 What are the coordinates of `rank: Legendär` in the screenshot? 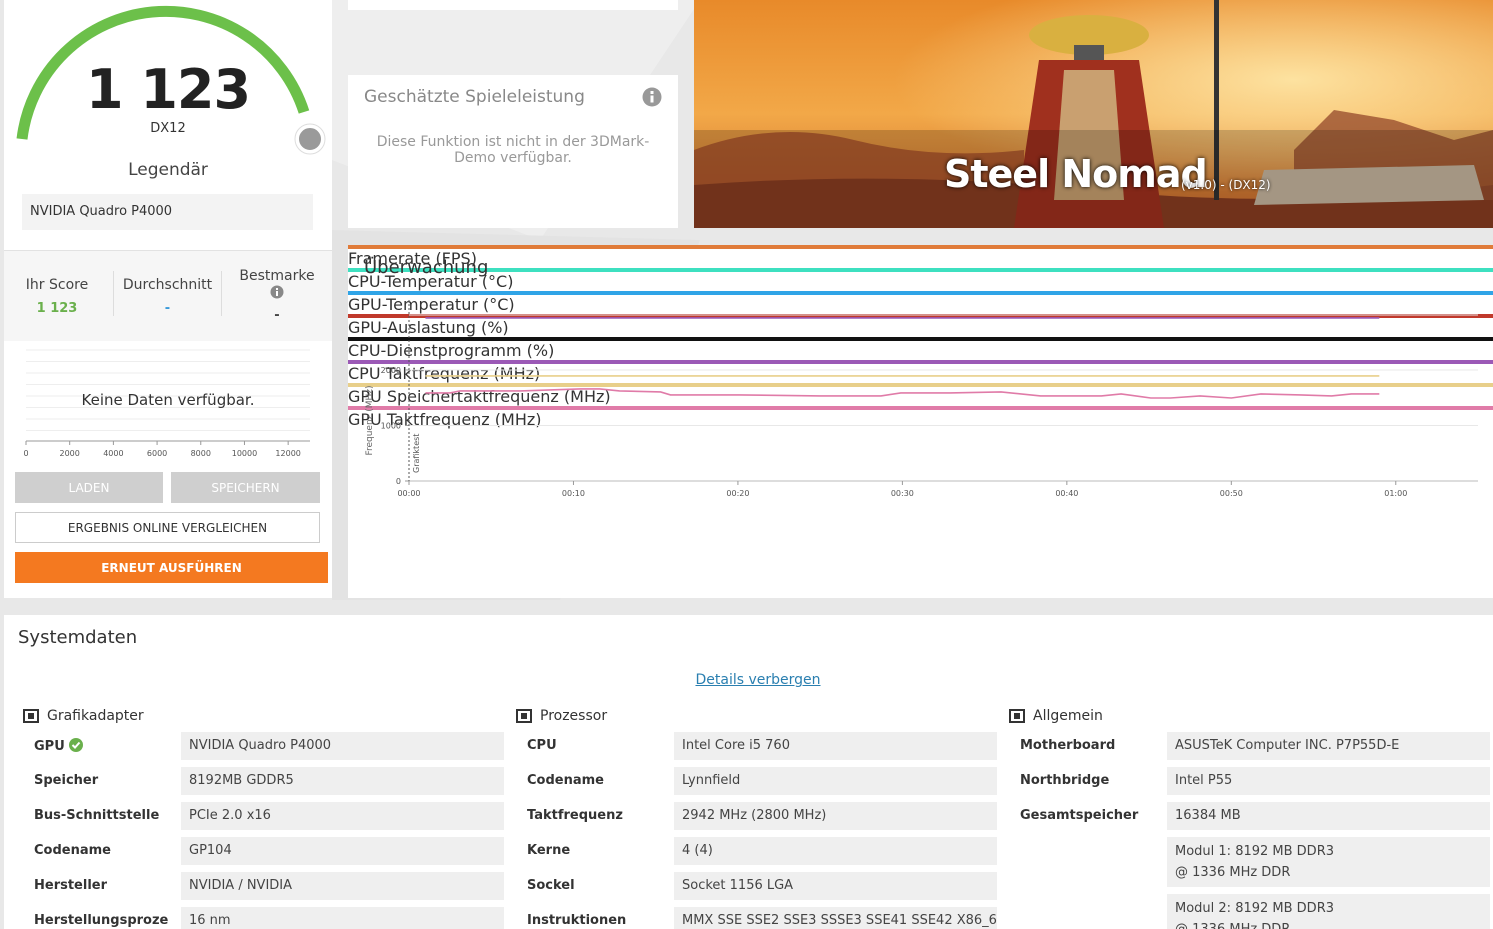 It's located at (168, 170).